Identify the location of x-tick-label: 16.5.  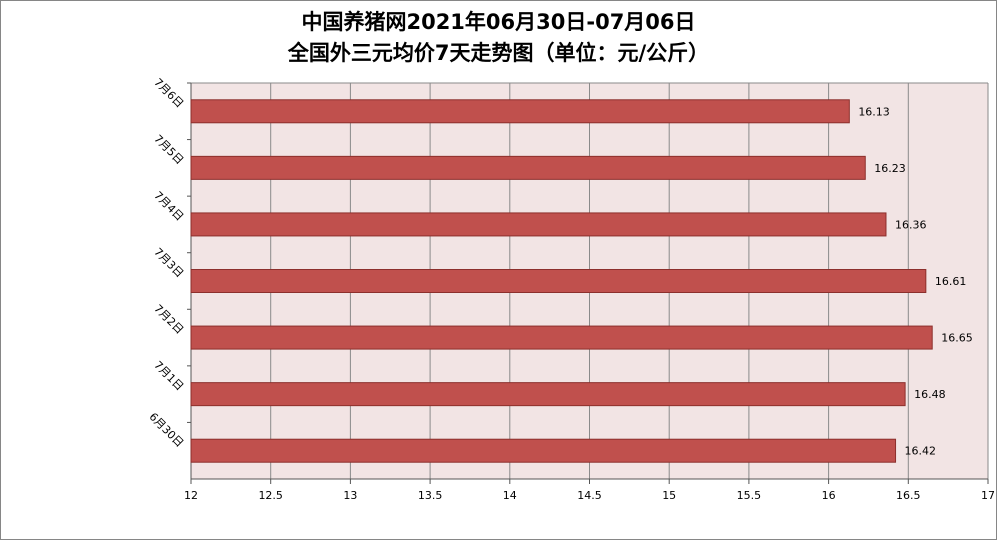
(908, 495).